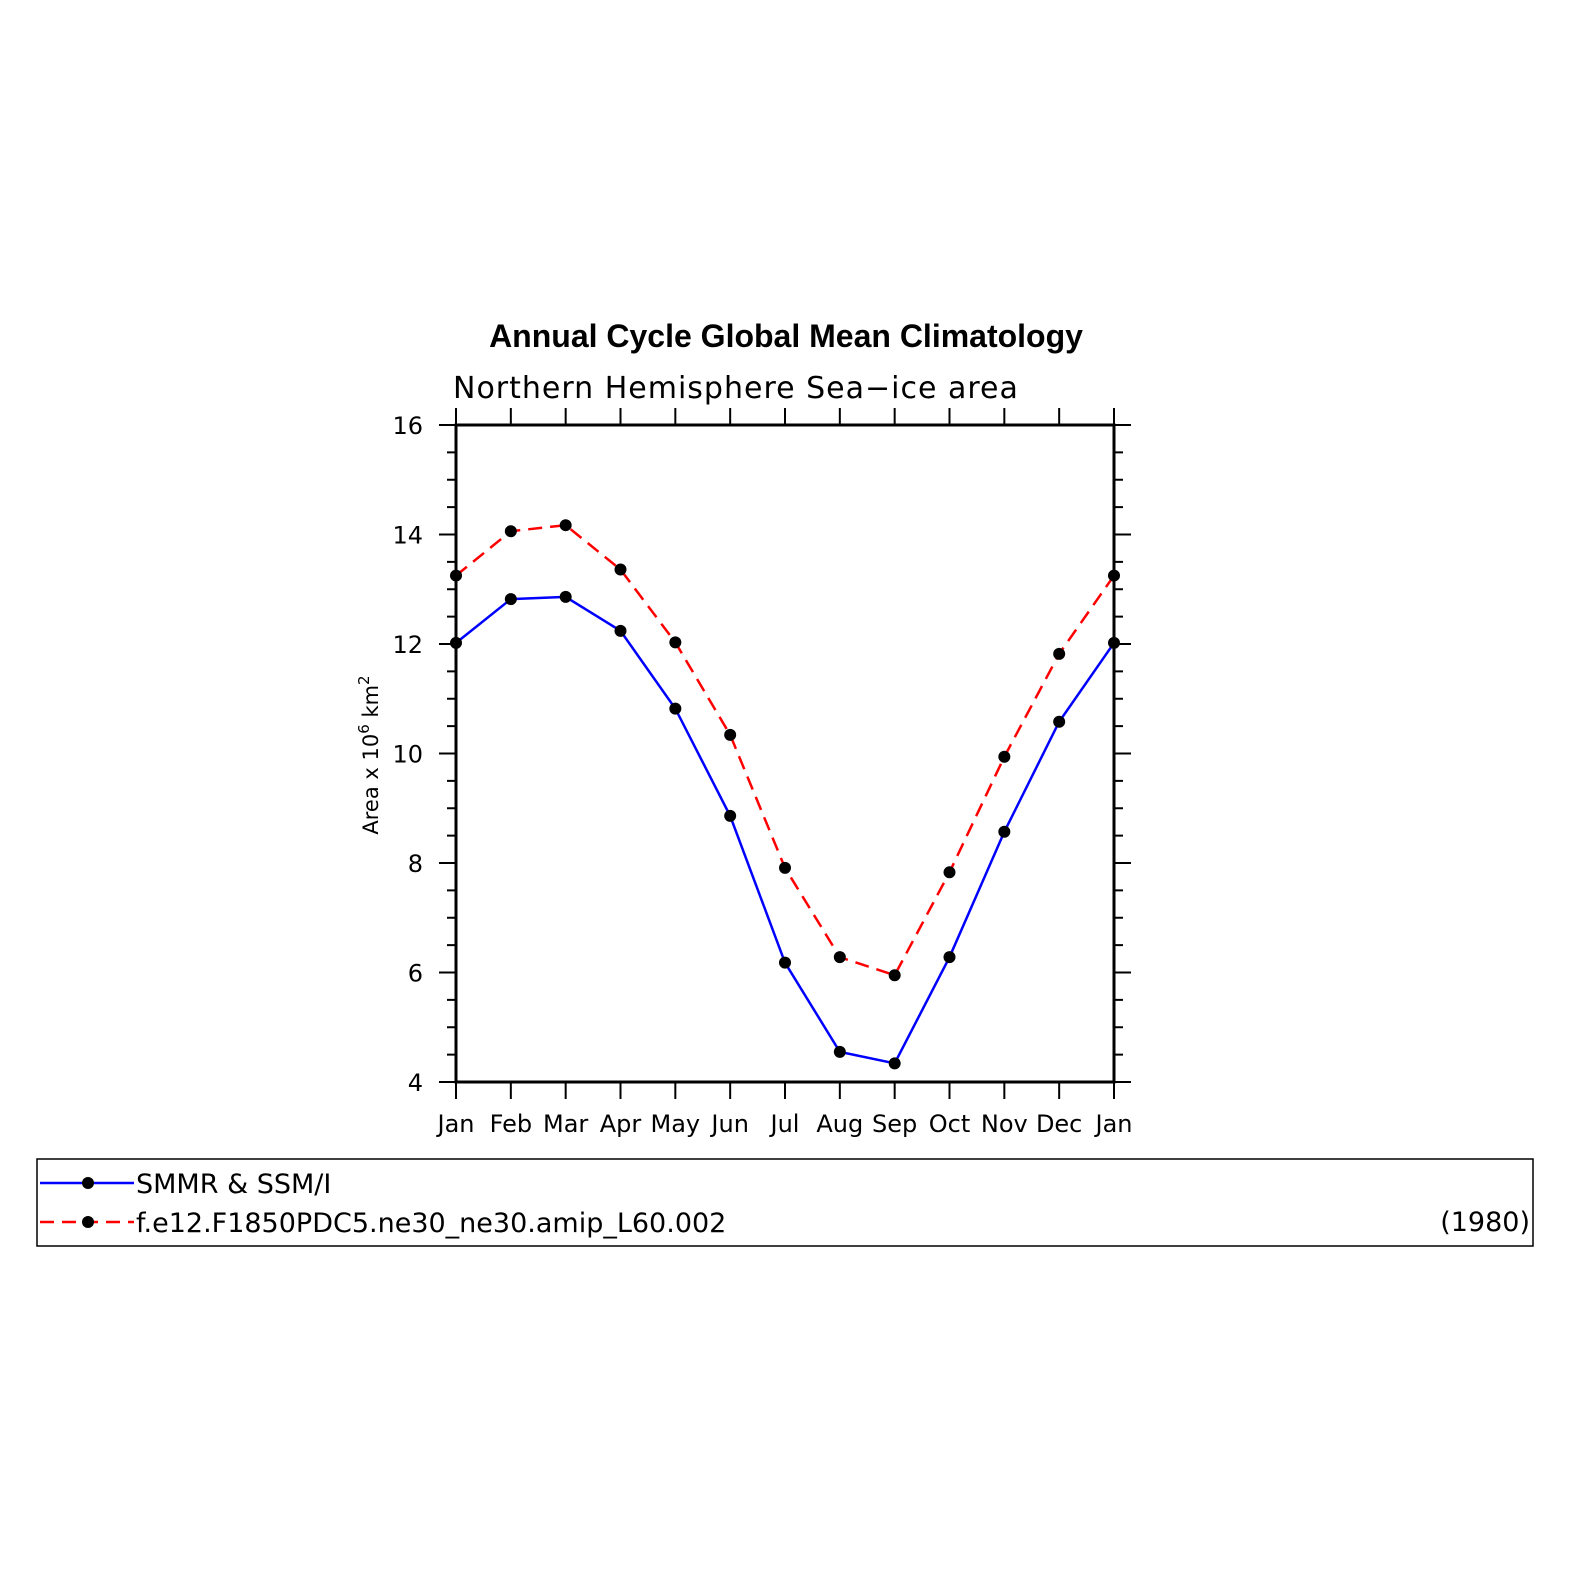  Describe the element at coordinates (786, 336) in the screenshot. I see `chart-title: Annual Cycle Global Mean Climatology` at that location.